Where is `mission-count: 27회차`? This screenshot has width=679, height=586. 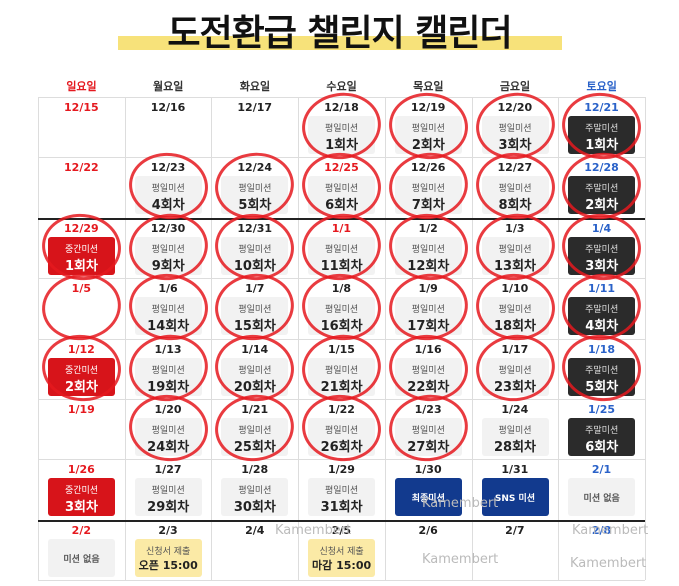
mission-count: 27회차 is located at coordinates (428, 447).